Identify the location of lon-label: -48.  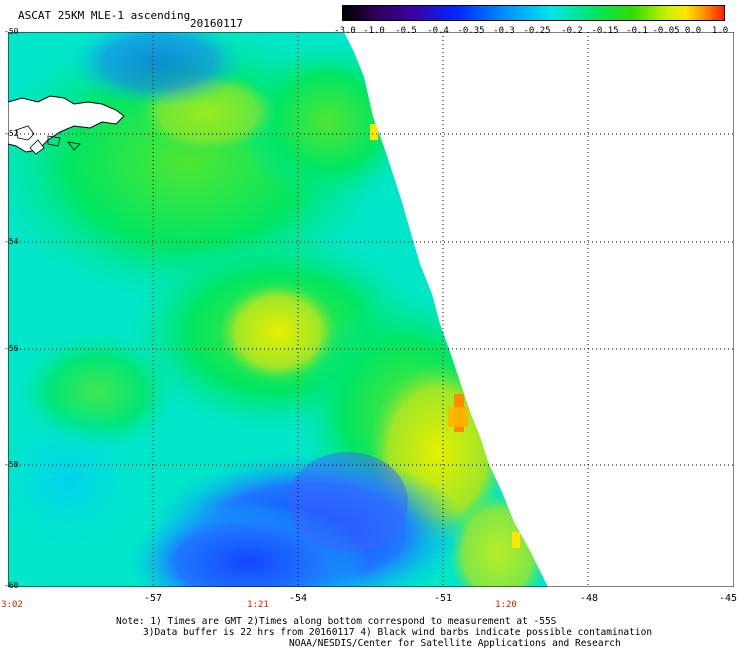
(589, 598).